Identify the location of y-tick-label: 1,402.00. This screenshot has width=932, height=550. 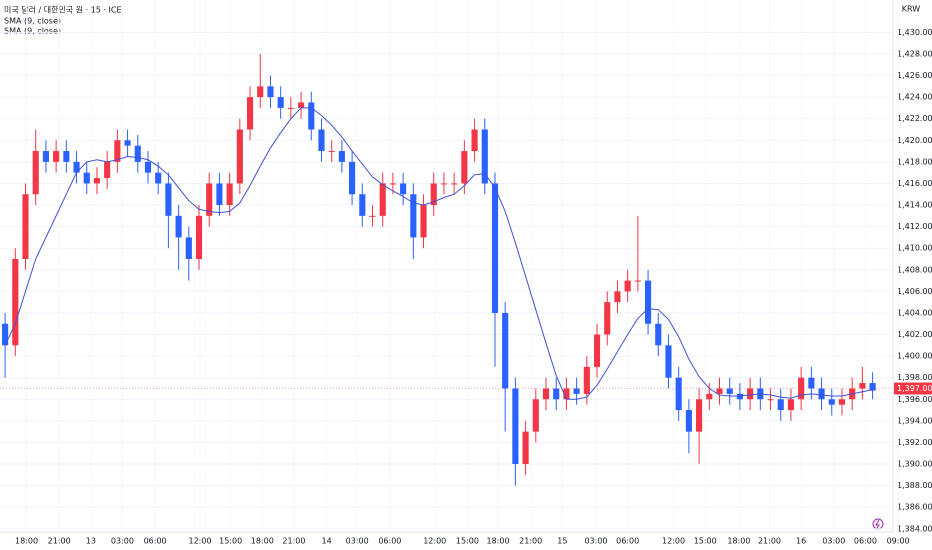
(914, 334).